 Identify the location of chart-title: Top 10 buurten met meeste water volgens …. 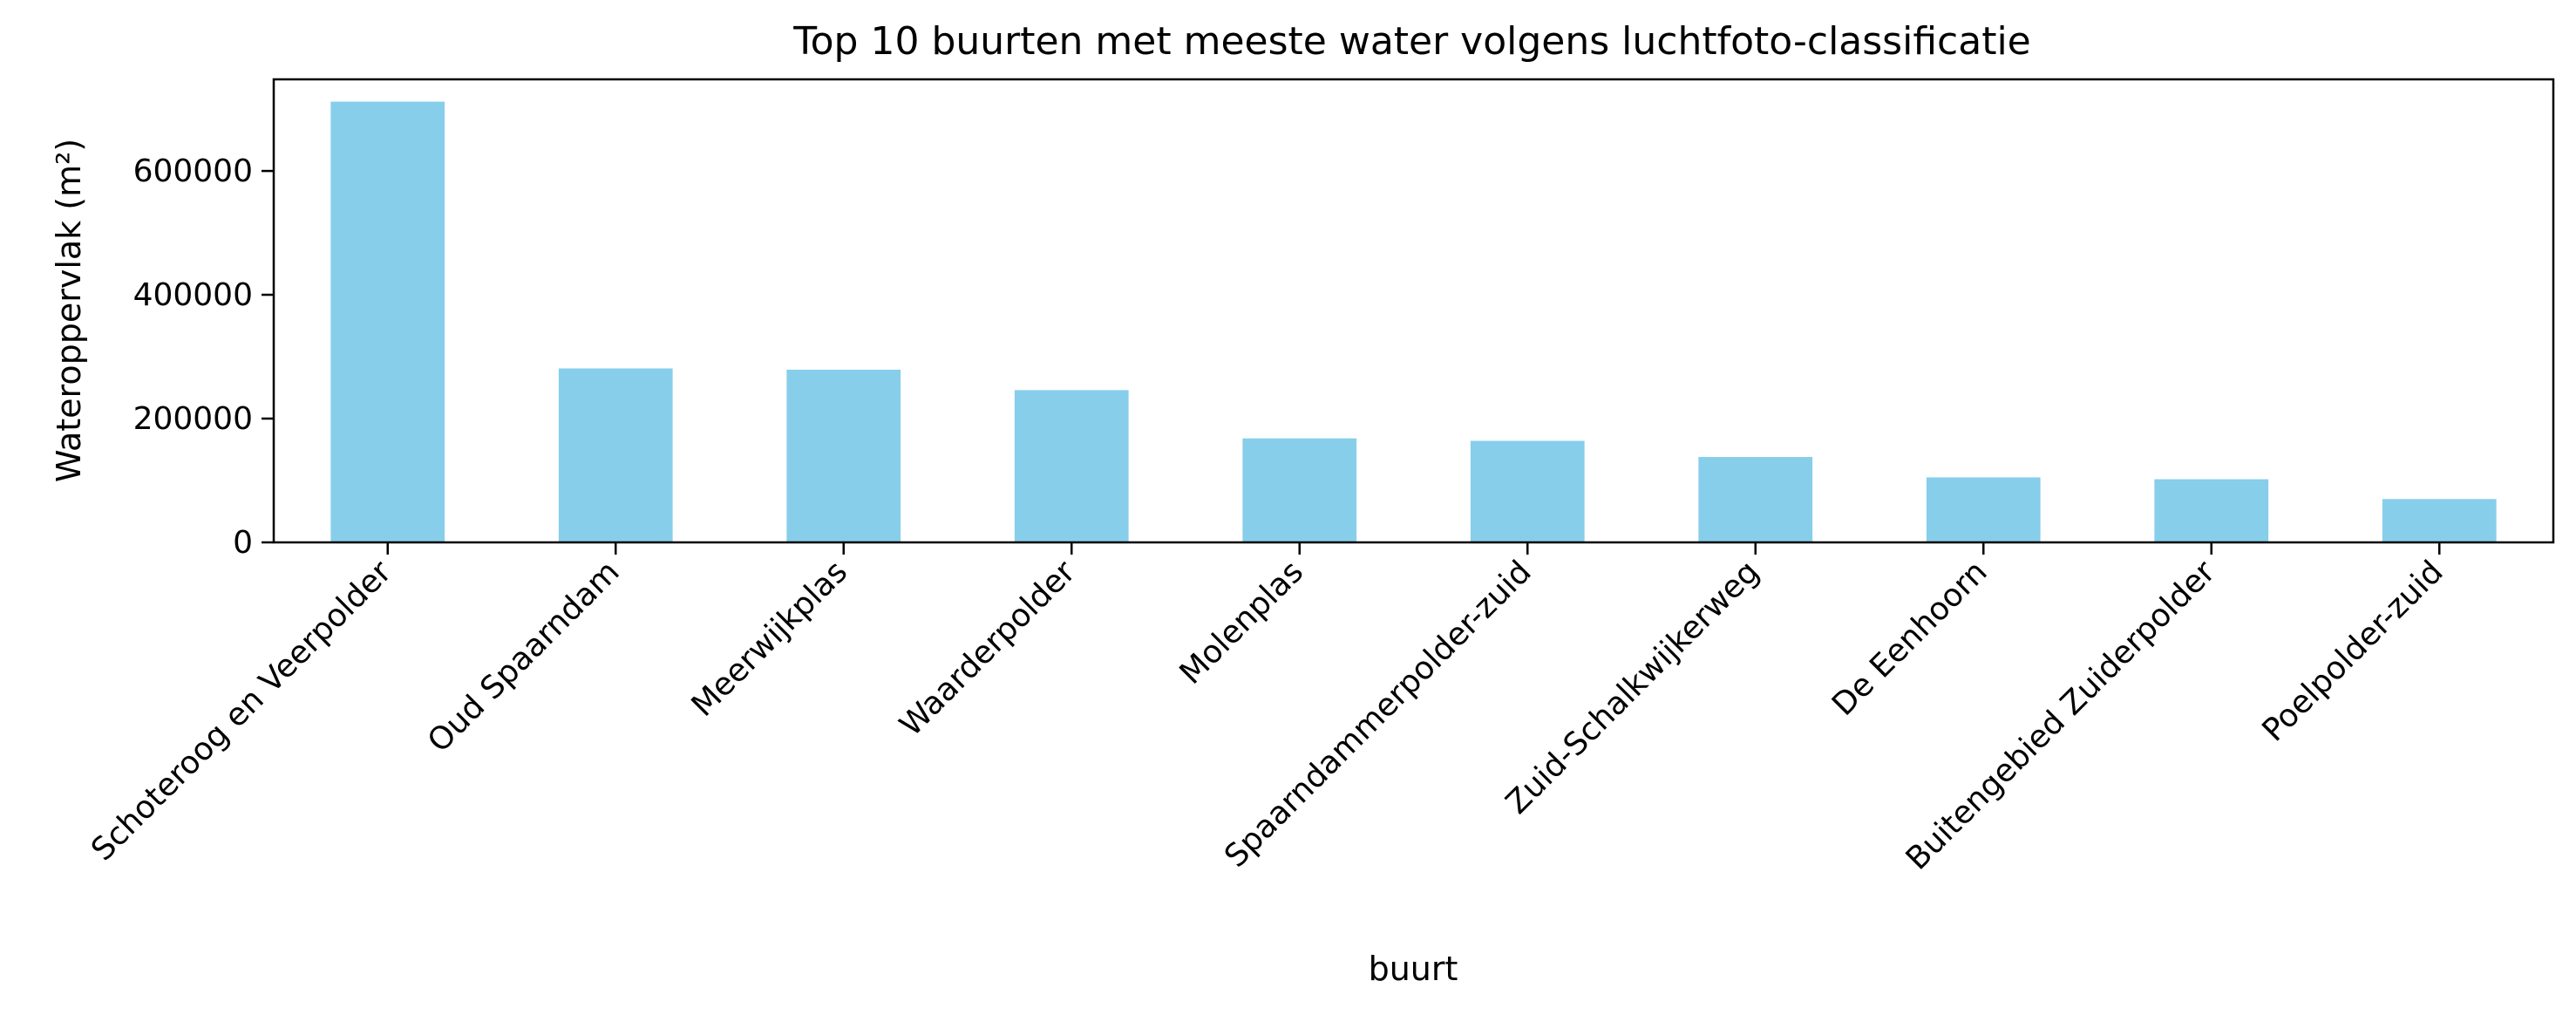
(1411, 41).